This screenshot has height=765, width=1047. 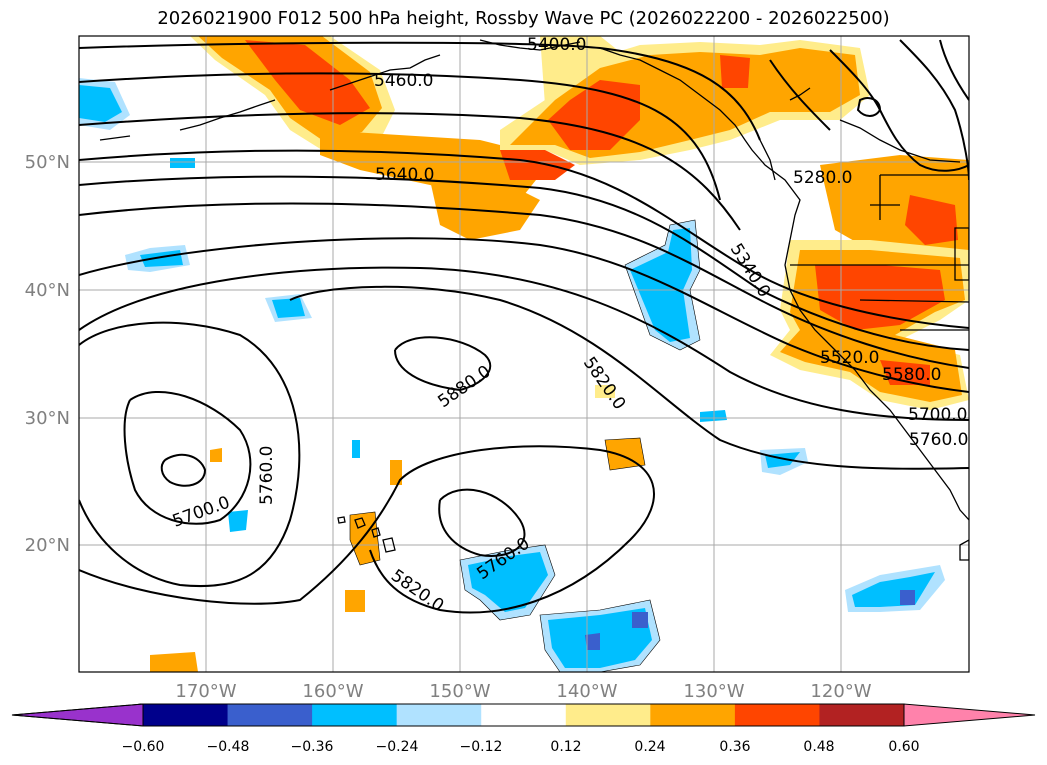 I want to click on colorbar-tick-label: −0.36, so click(x=312, y=747).